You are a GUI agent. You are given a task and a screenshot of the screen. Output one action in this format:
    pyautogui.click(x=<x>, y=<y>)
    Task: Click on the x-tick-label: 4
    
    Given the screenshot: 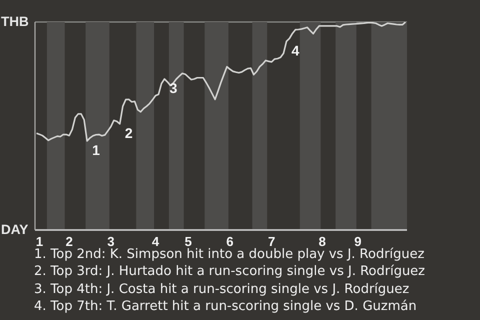 What is the action you would take?
    pyautogui.click(x=156, y=242)
    